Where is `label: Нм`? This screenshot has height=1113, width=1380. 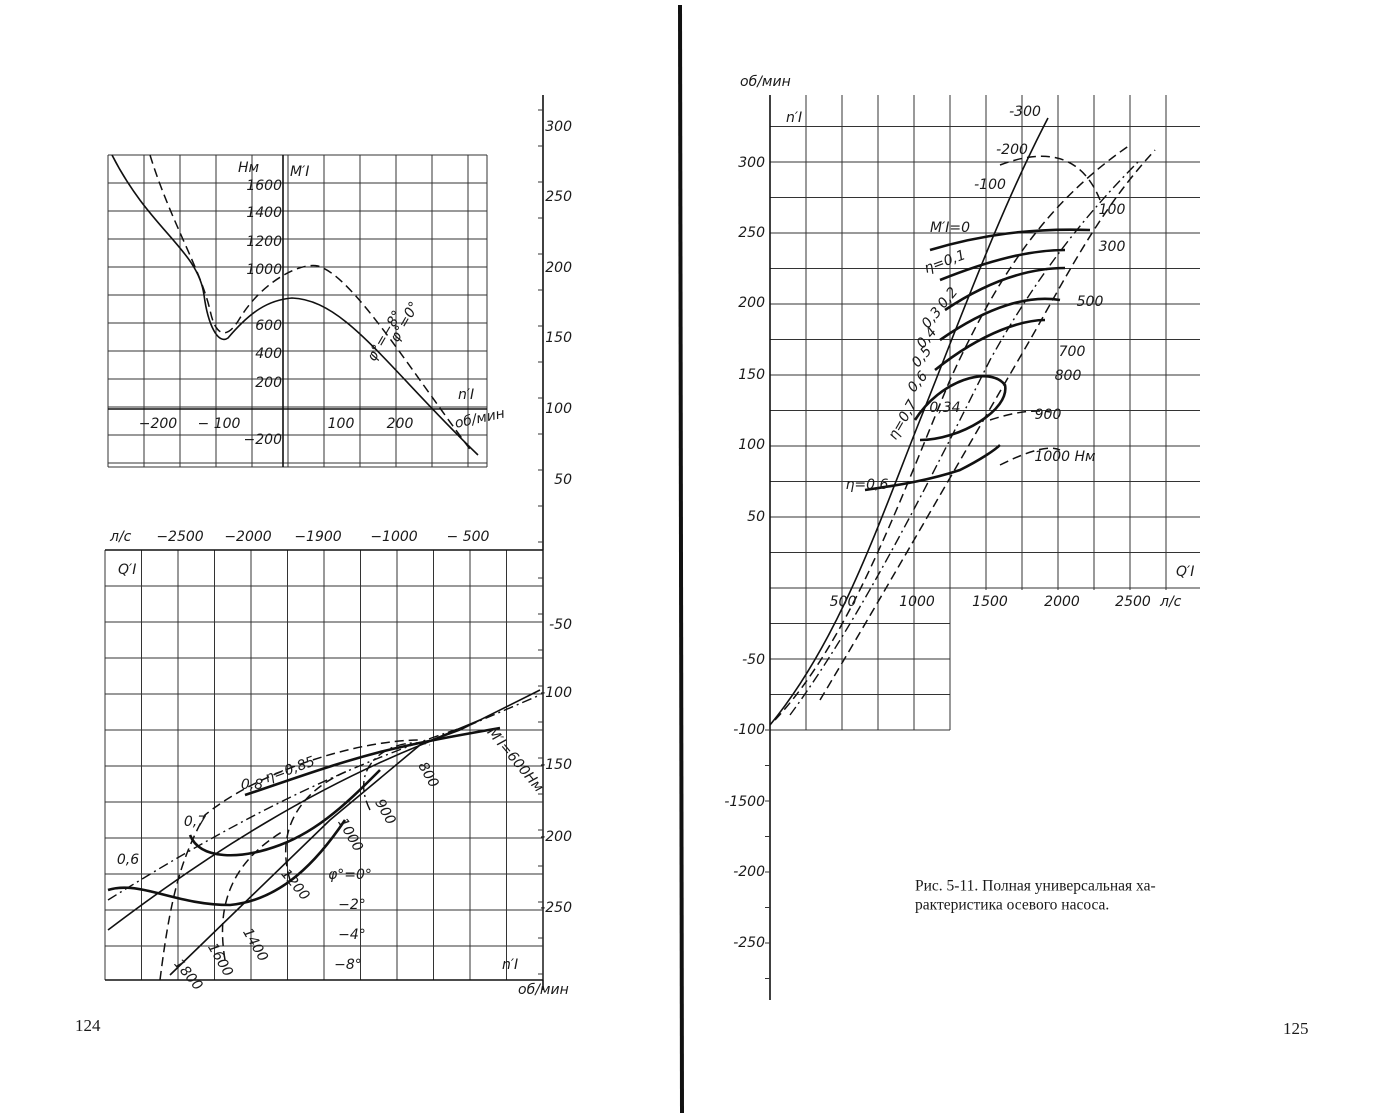
label: Нм is located at coordinates (249, 168).